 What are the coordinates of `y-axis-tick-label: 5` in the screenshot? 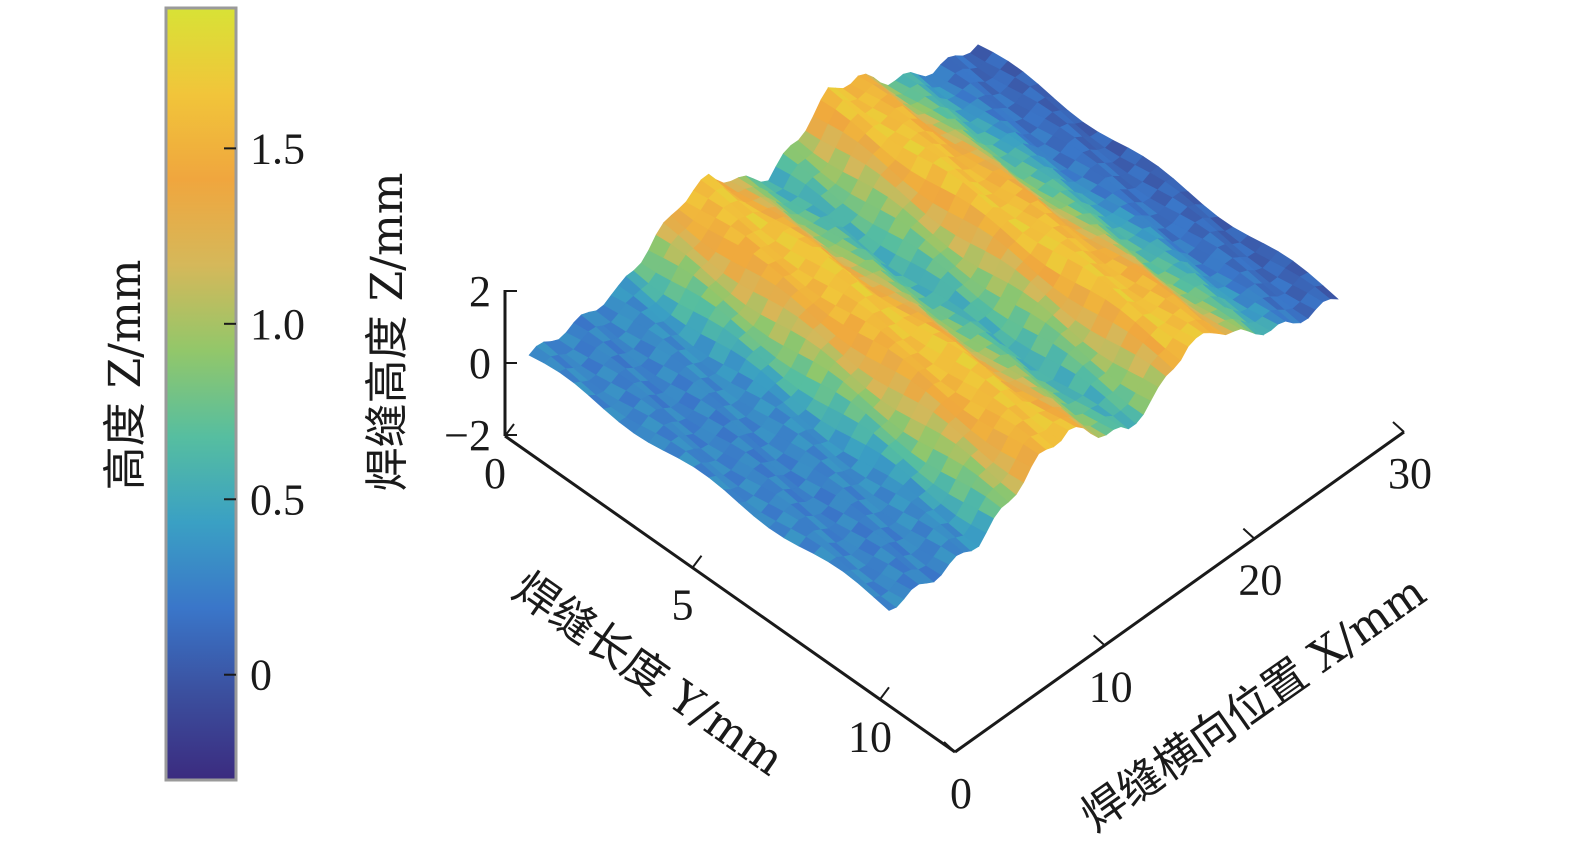 It's located at (683, 605).